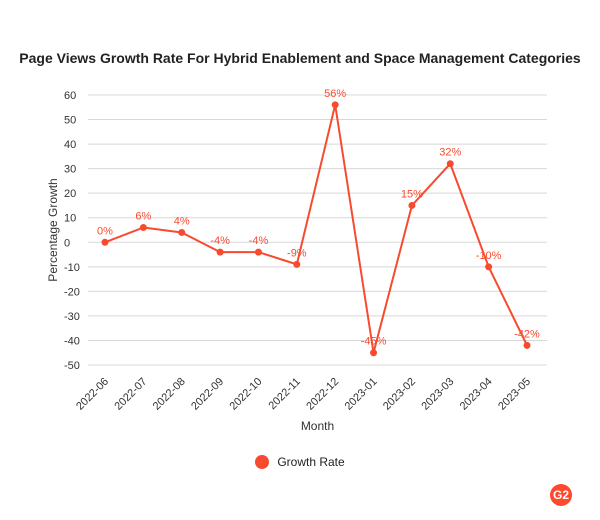 The height and width of the screenshot is (520, 600). What do you see at coordinates (514, 394) in the screenshot?
I see `x-tick-label: 2023-05` at bounding box center [514, 394].